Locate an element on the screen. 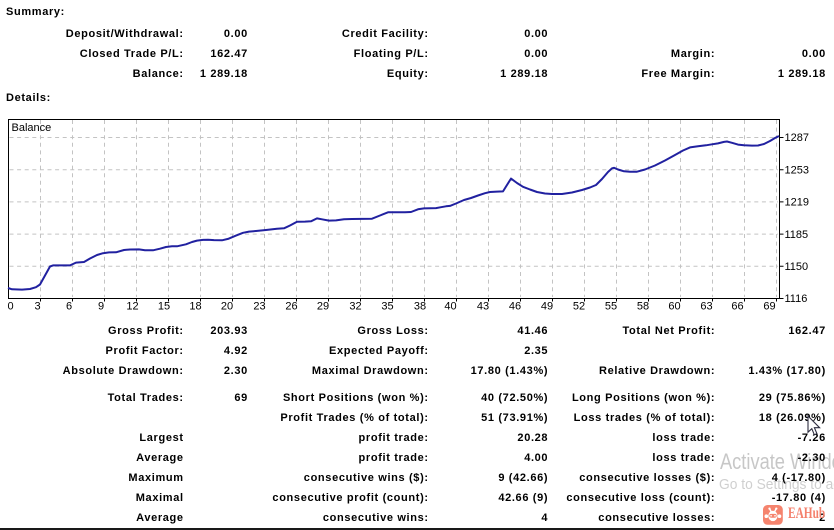  svg-text: 46 is located at coordinates (515, 307).